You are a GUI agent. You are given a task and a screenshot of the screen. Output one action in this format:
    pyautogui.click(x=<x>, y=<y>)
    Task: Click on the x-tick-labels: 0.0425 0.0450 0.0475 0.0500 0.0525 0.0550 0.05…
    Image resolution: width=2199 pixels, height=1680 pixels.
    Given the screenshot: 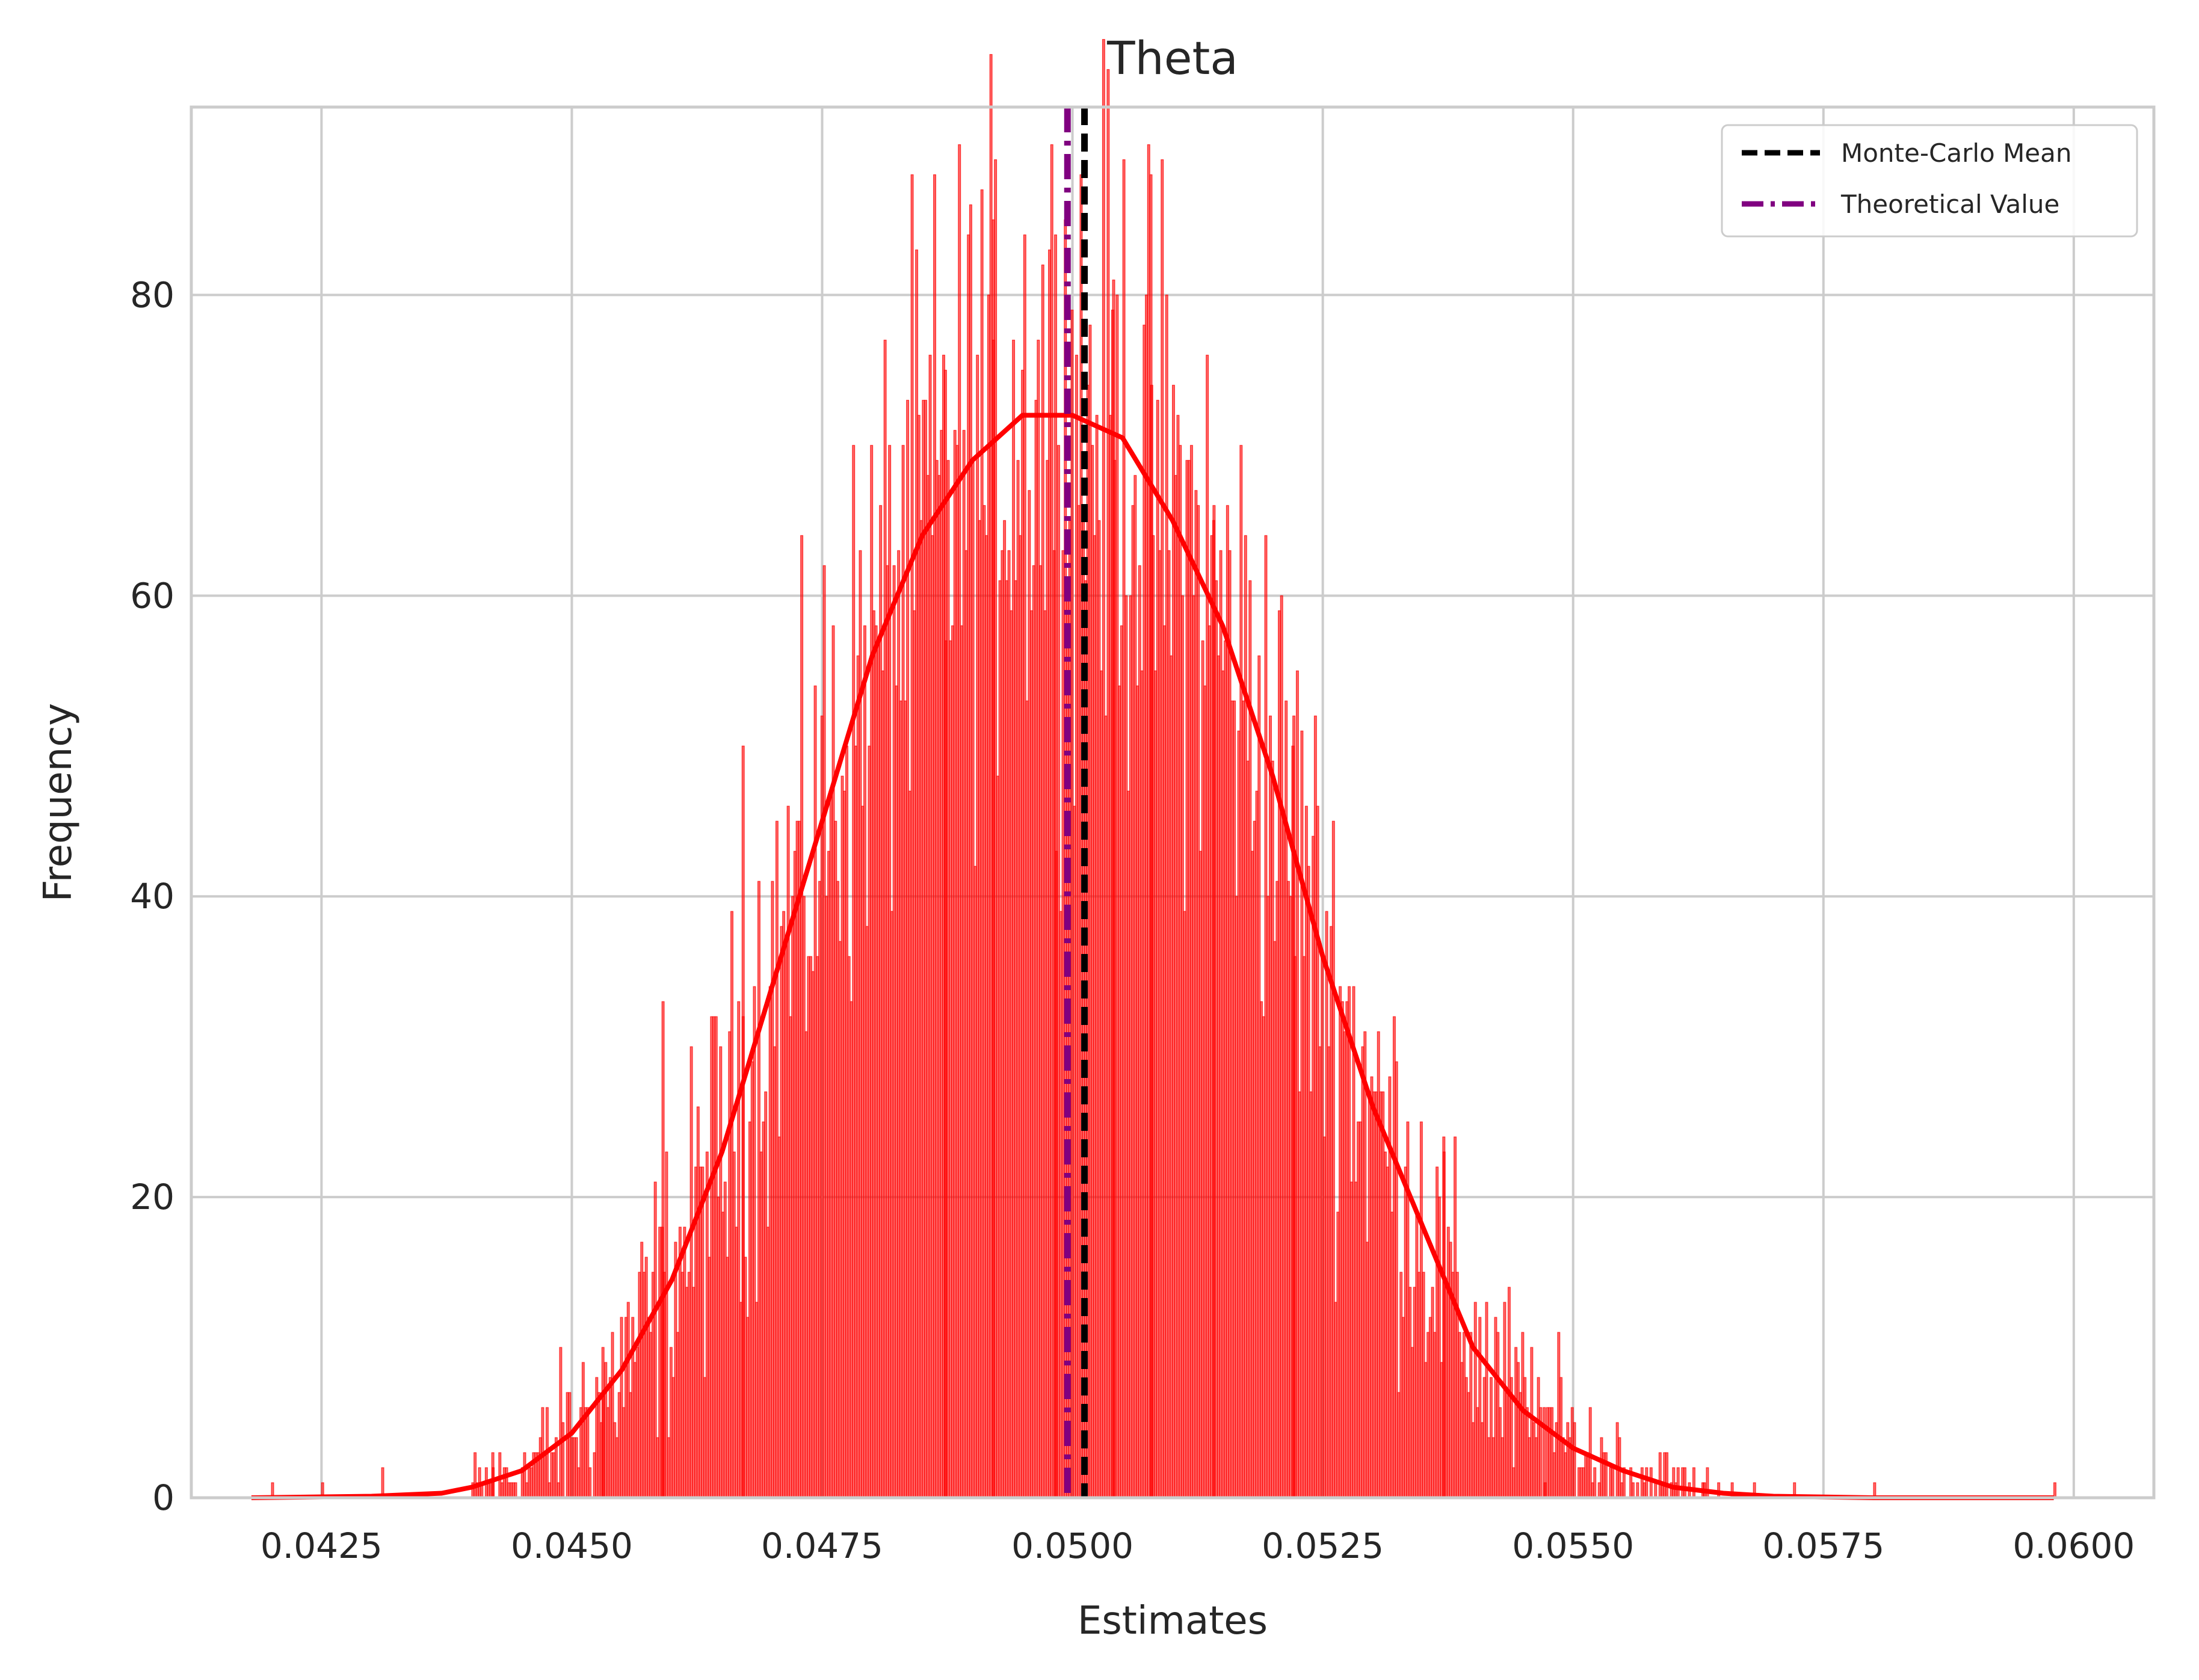 What is the action you would take?
    pyautogui.click(x=1198, y=1545)
    